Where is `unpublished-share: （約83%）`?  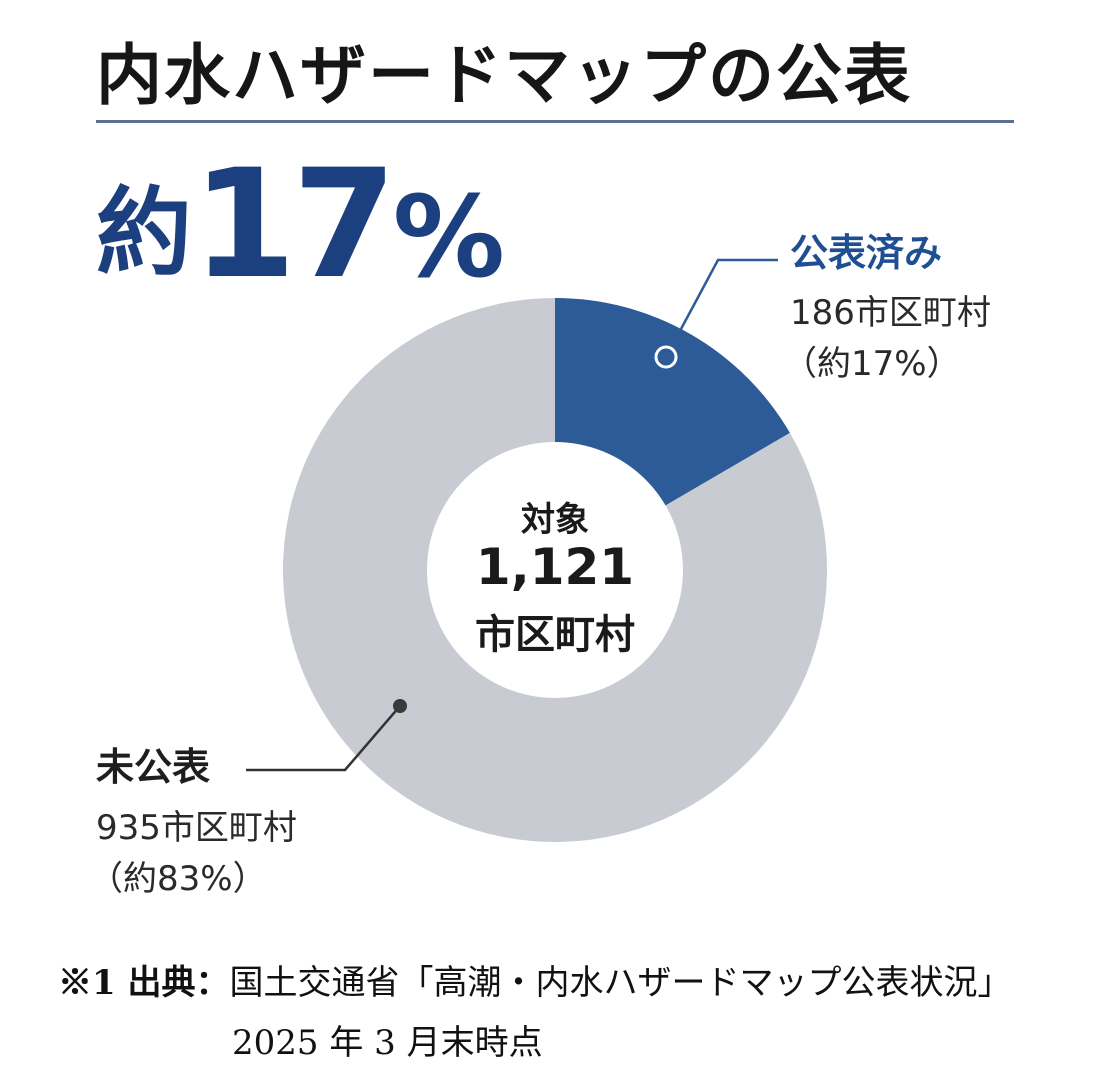
unpublished-share: （約83%） is located at coordinates (178, 879).